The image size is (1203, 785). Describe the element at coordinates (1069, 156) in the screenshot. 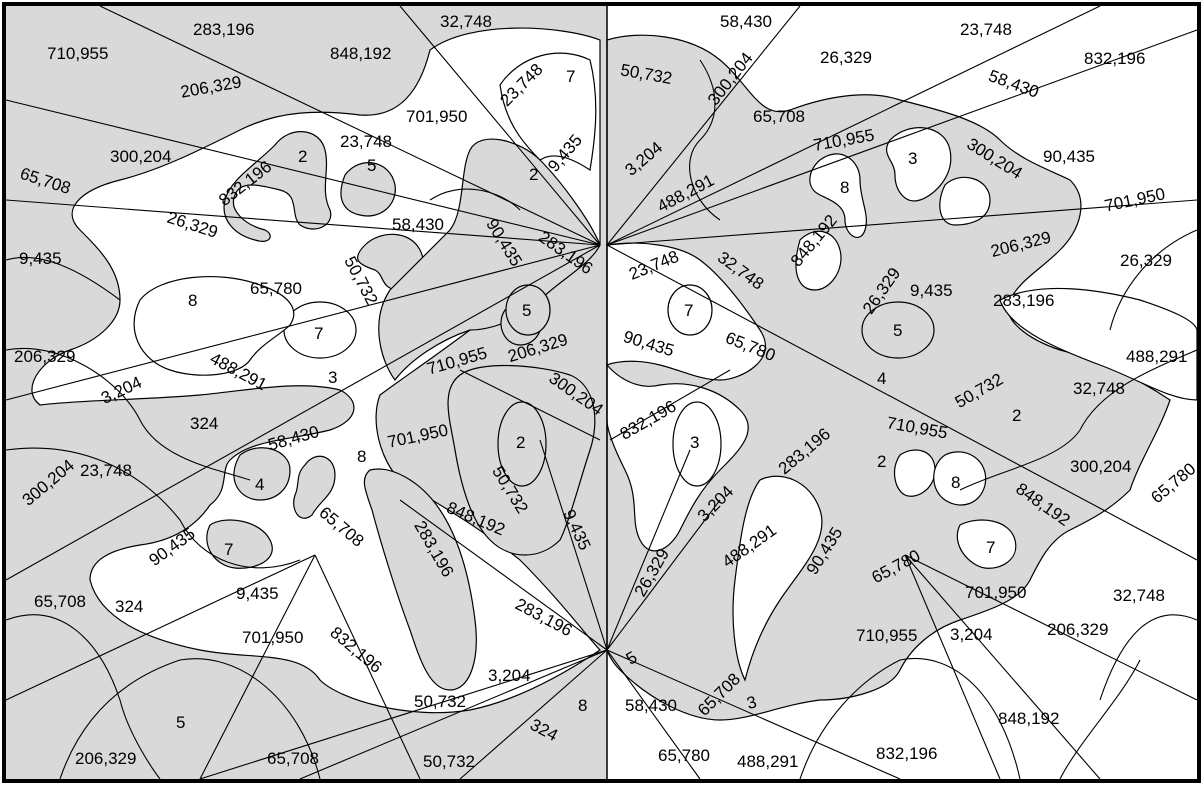

I see `label: 90,435` at that location.